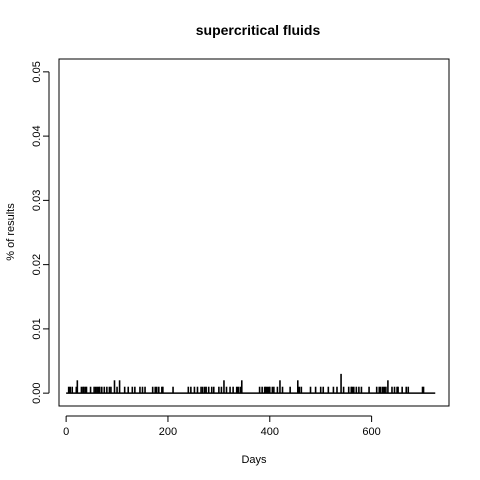 Image resolution: width=480 pixels, height=480 pixels. Describe the element at coordinates (258, 30) in the screenshot. I see `chart-title: supercritical fluids` at that location.